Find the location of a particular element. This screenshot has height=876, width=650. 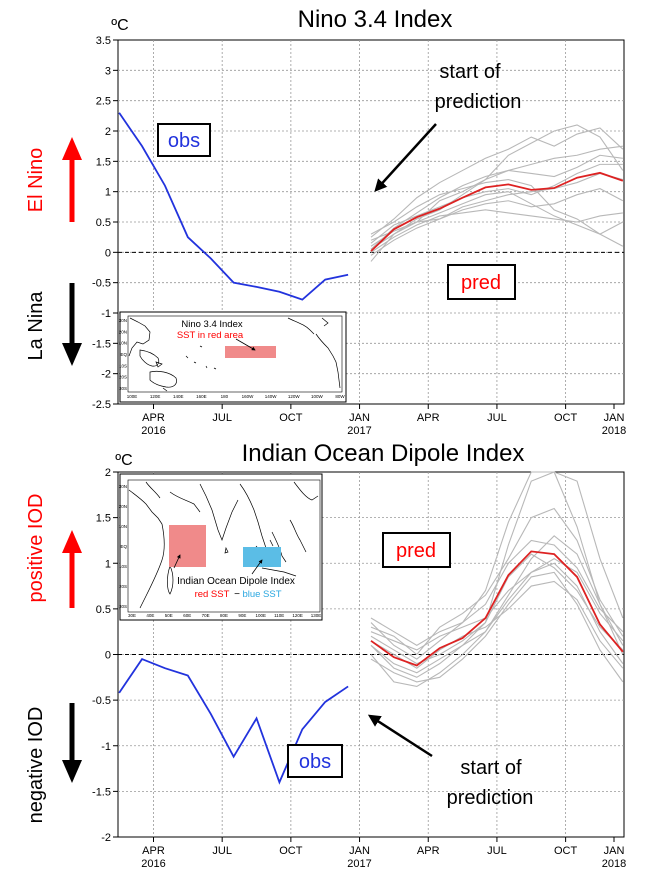

iod-obs-label: obs is located at coordinates (315, 762).